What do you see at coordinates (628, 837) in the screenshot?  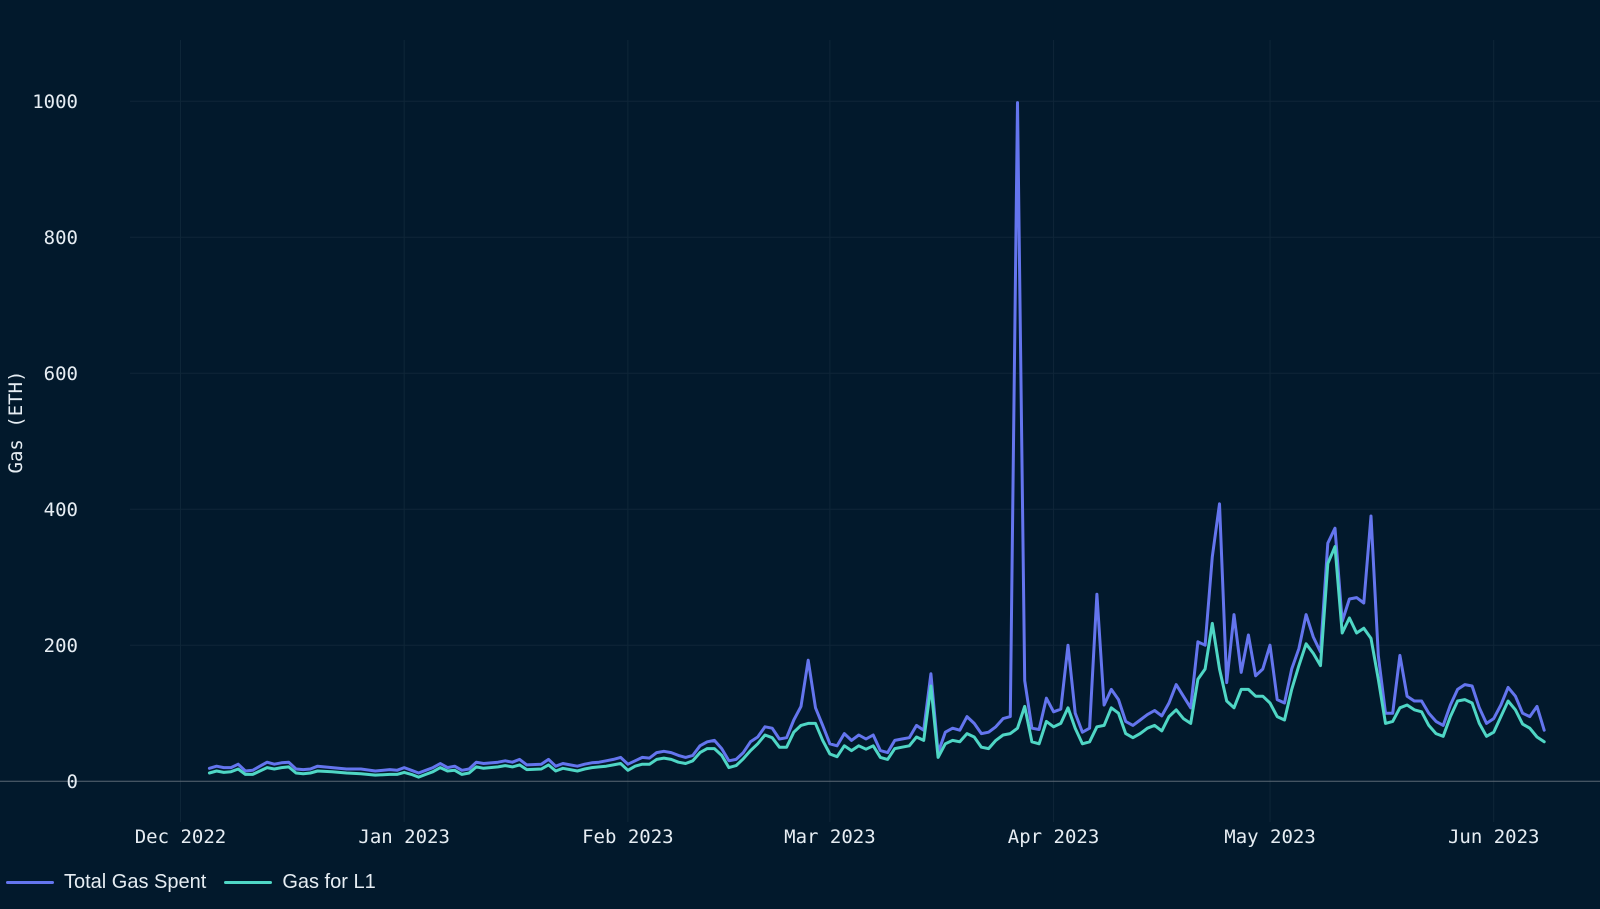 I see `x-tick-label-2: Feb 2023` at bounding box center [628, 837].